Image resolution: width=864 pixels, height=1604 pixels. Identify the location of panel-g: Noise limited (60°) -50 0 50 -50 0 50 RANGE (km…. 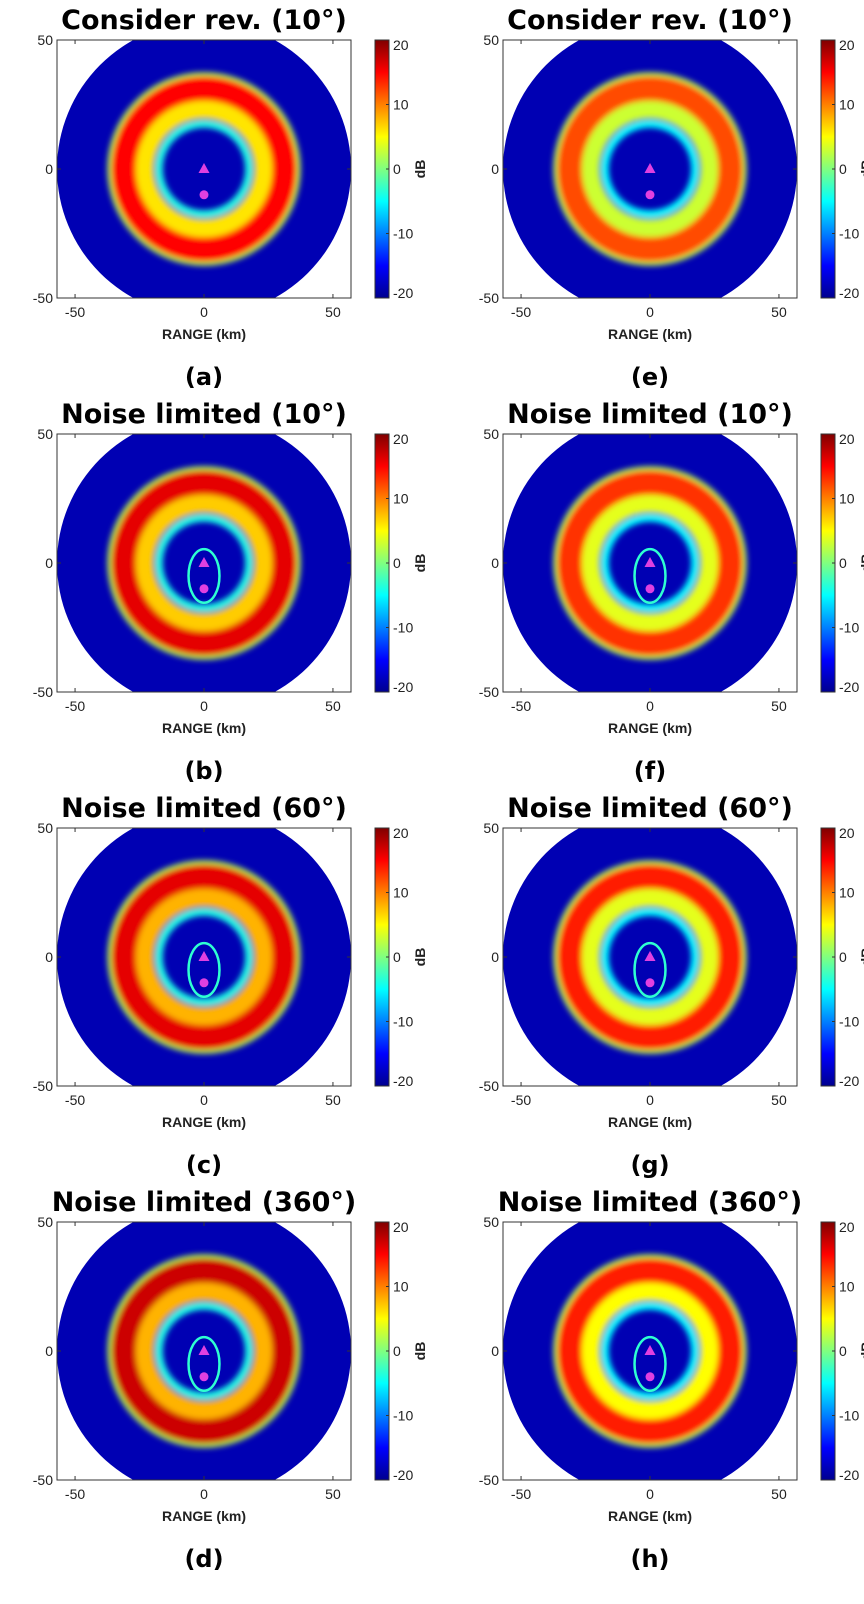
(671, 986).